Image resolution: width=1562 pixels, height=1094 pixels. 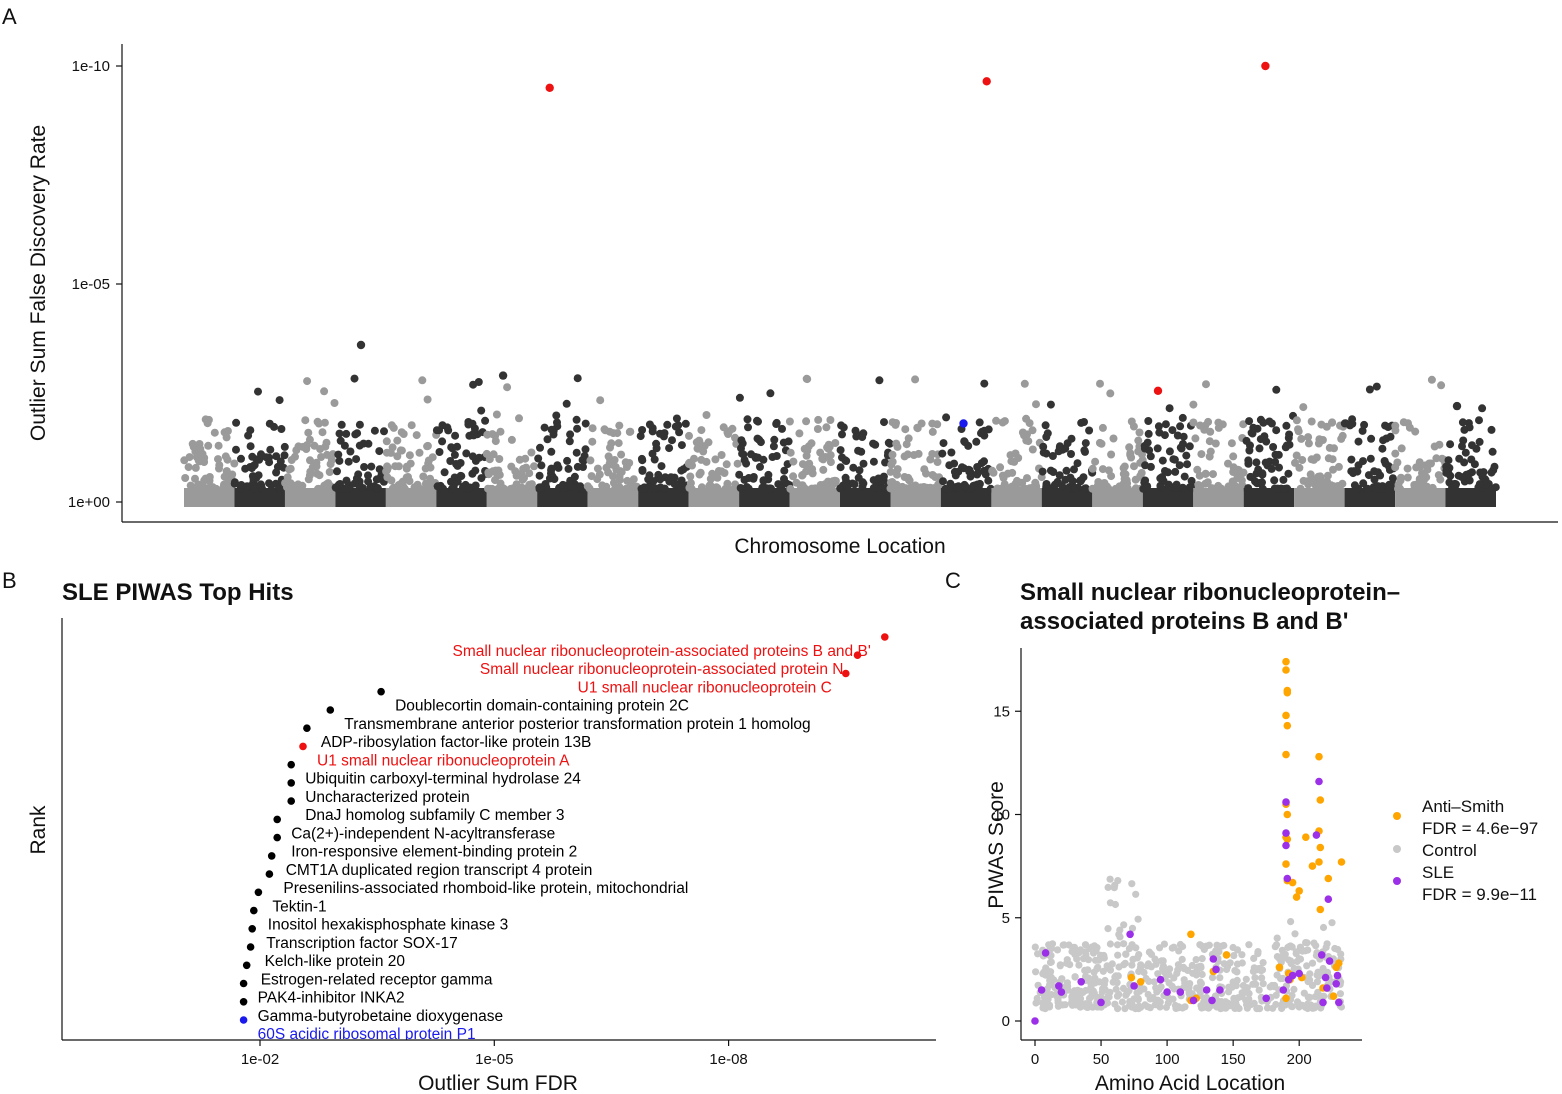 What do you see at coordinates (1006, 918) in the screenshot?
I see `detail-y-tick-label: 5` at bounding box center [1006, 918].